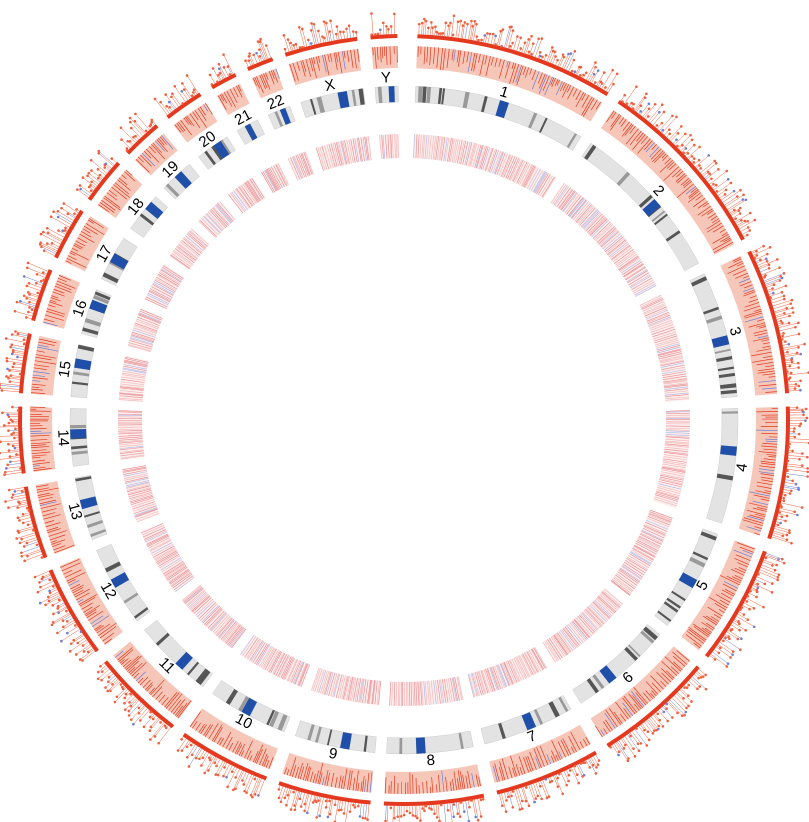  What do you see at coordinates (634, 651) in the screenshot?
I see `cyto-band` at bounding box center [634, 651].